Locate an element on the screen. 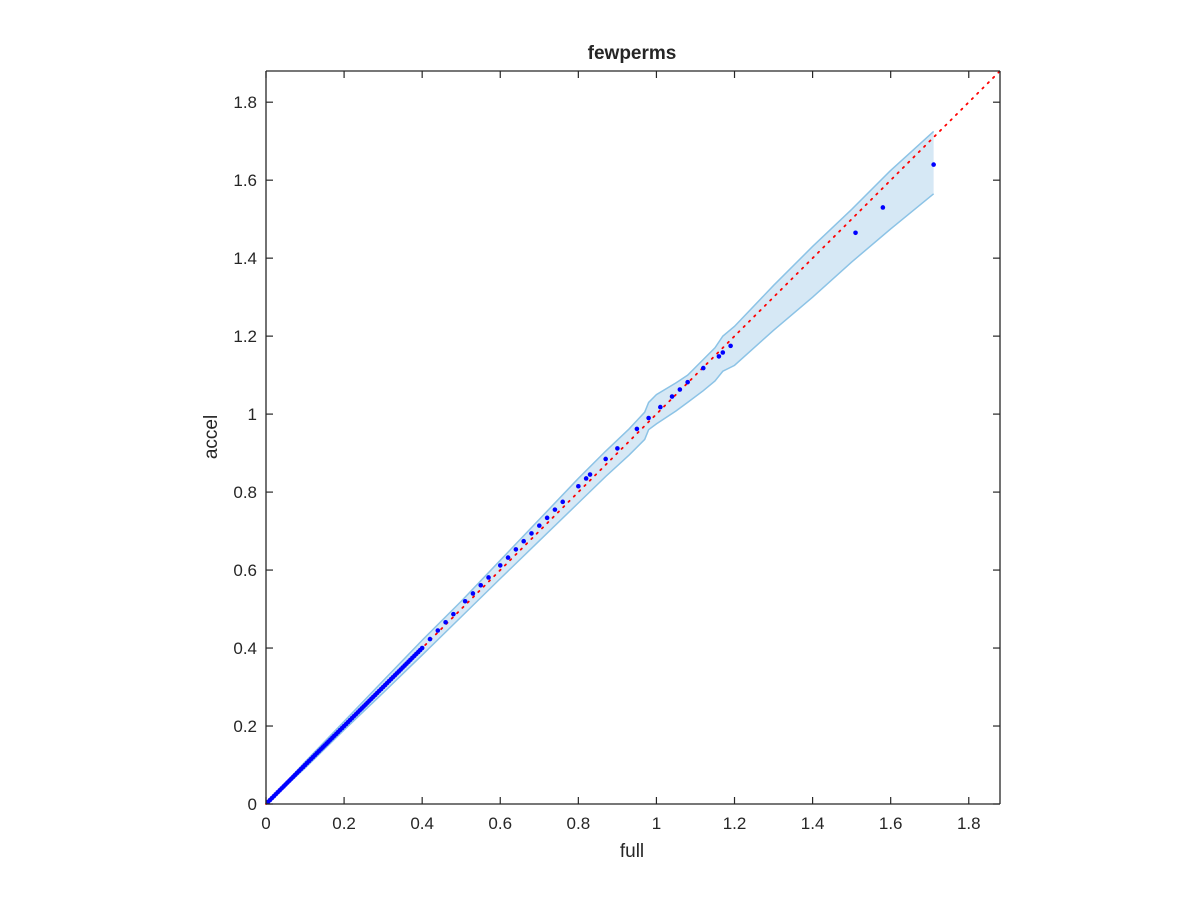  x-tick-label: 1.2 is located at coordinates (735, 823).